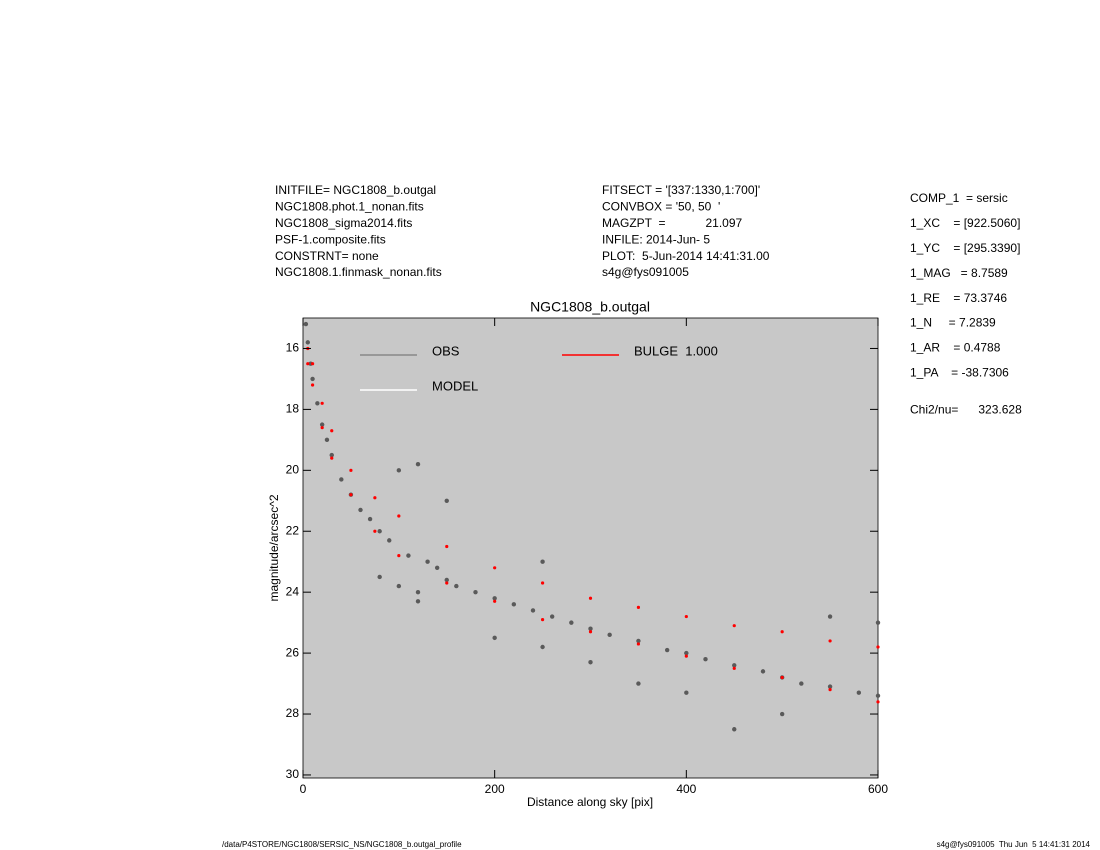 Image resolution: width=1100 pixels, height=850 pixels. I want to click on fit-parameter: 1_XC = [922.5060], so click(965, 223).